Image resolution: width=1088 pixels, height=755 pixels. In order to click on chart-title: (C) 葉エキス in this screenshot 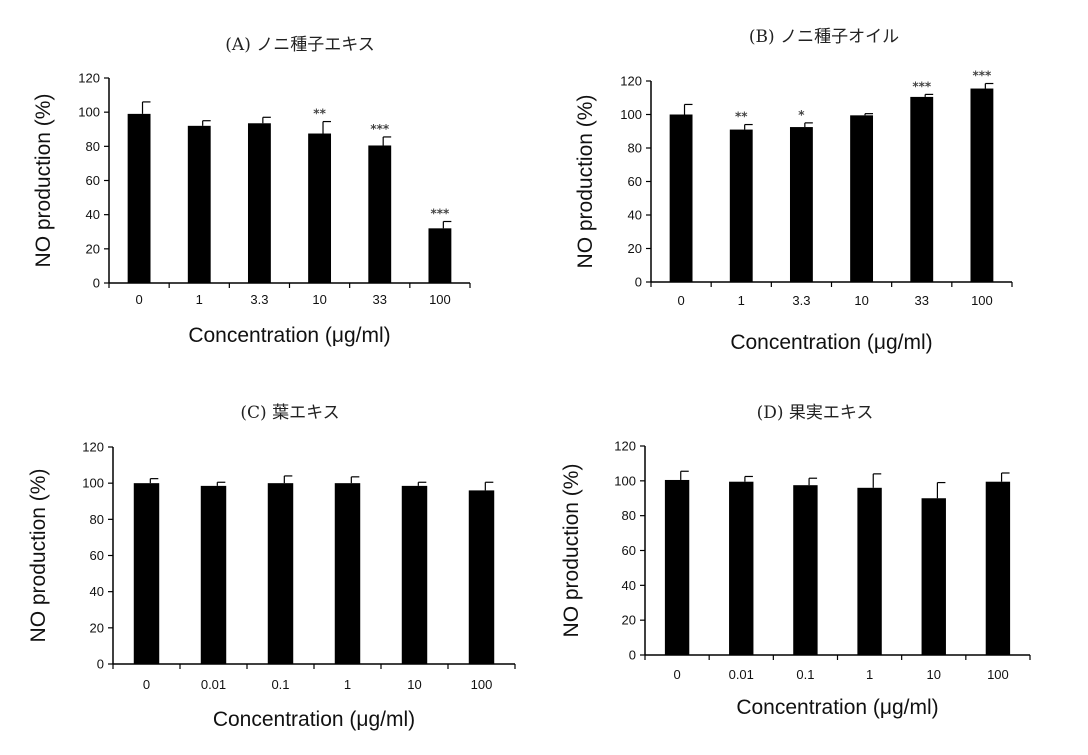, I will do `click(289, 413)`.